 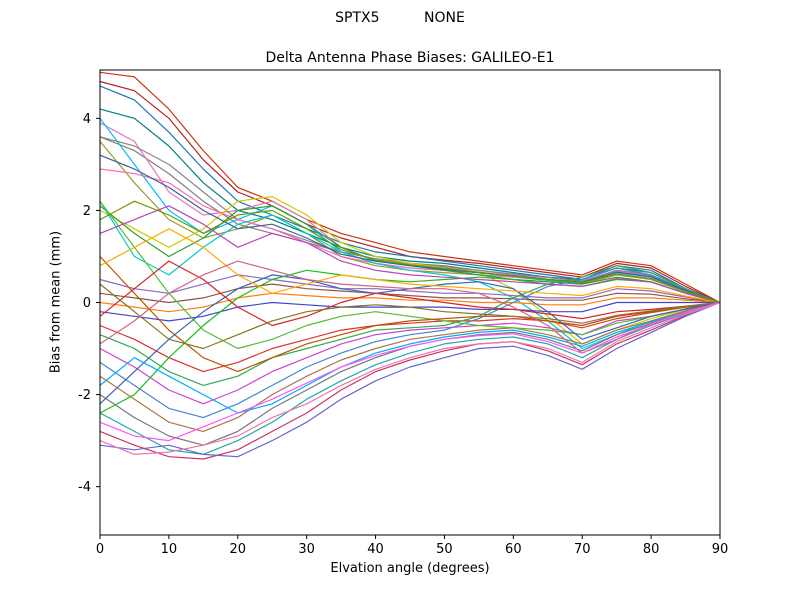 I want to click on y-tick-label: -2, so click(x=84, y=395).